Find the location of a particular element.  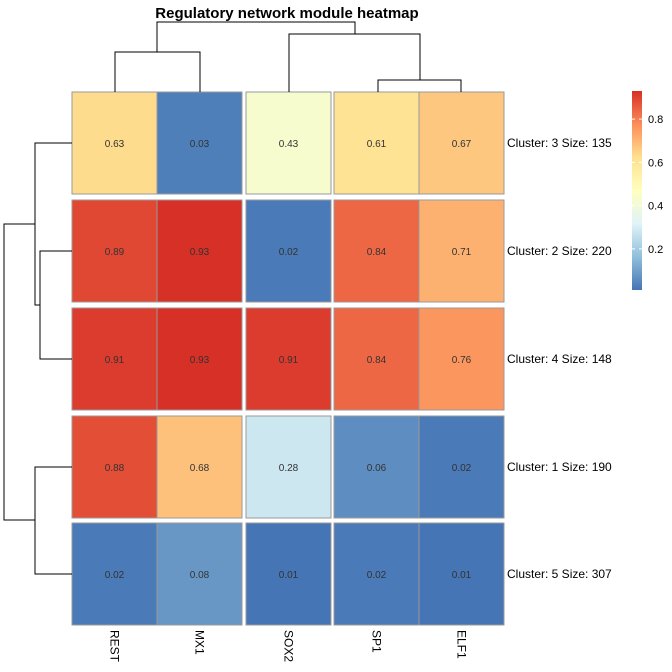

legend-colorbar is located at coordinates (637, 190).